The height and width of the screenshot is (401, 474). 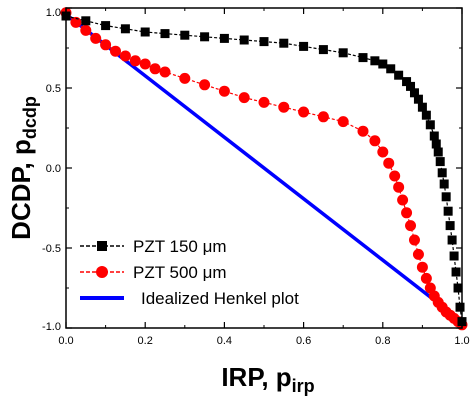 What do you see at coordinates (30, 117) in the screenshot?
I see `y-axis-title-sub: dcdp` at bounding box center [30, 117].